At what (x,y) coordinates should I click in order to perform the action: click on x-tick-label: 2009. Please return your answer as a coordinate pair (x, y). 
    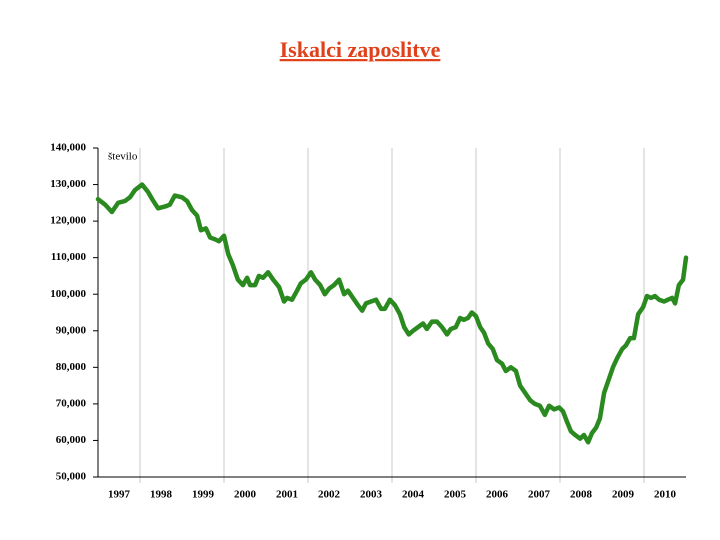
    Looking at the image, I should click on (623, 495).